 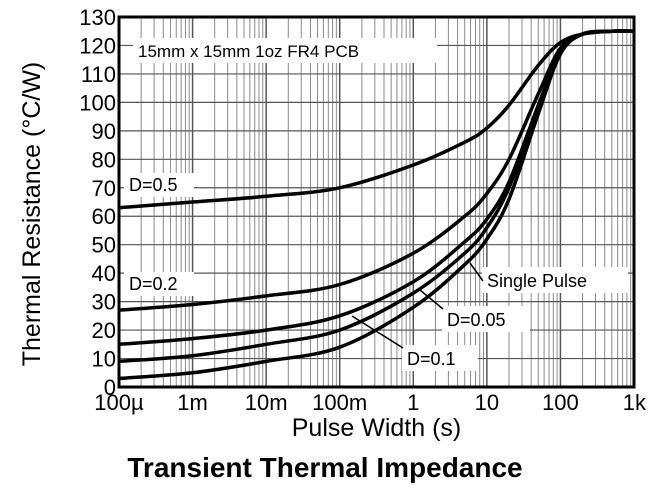 I want to click on y-tick-label: 50, so click(x=104, y=245).